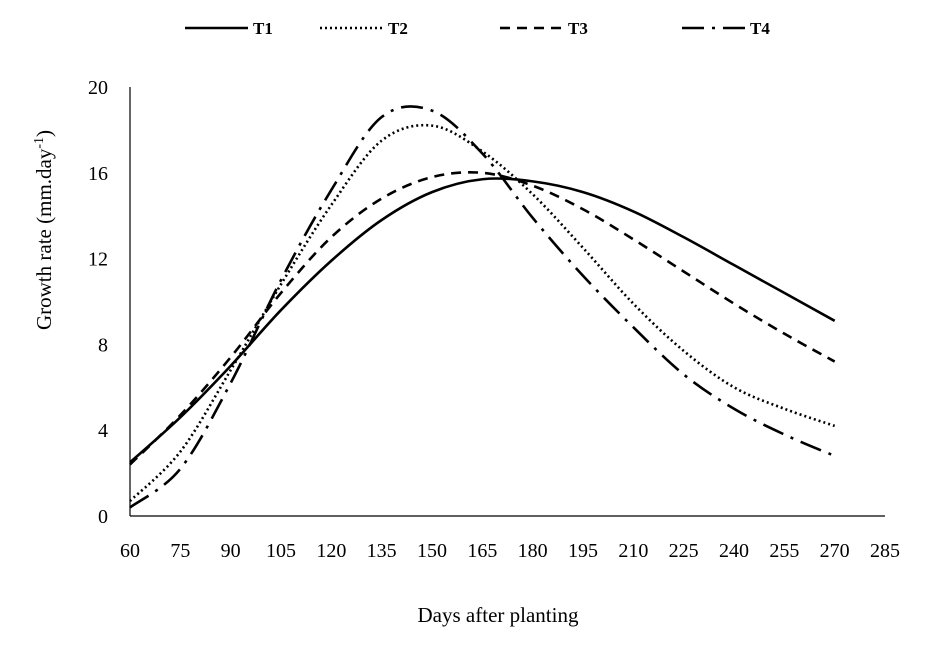 This screenshot has width=926, height=661. Describe the element at coordinates (633, 551) in the screenshot. I see `x-tick-label: 210` at that location.